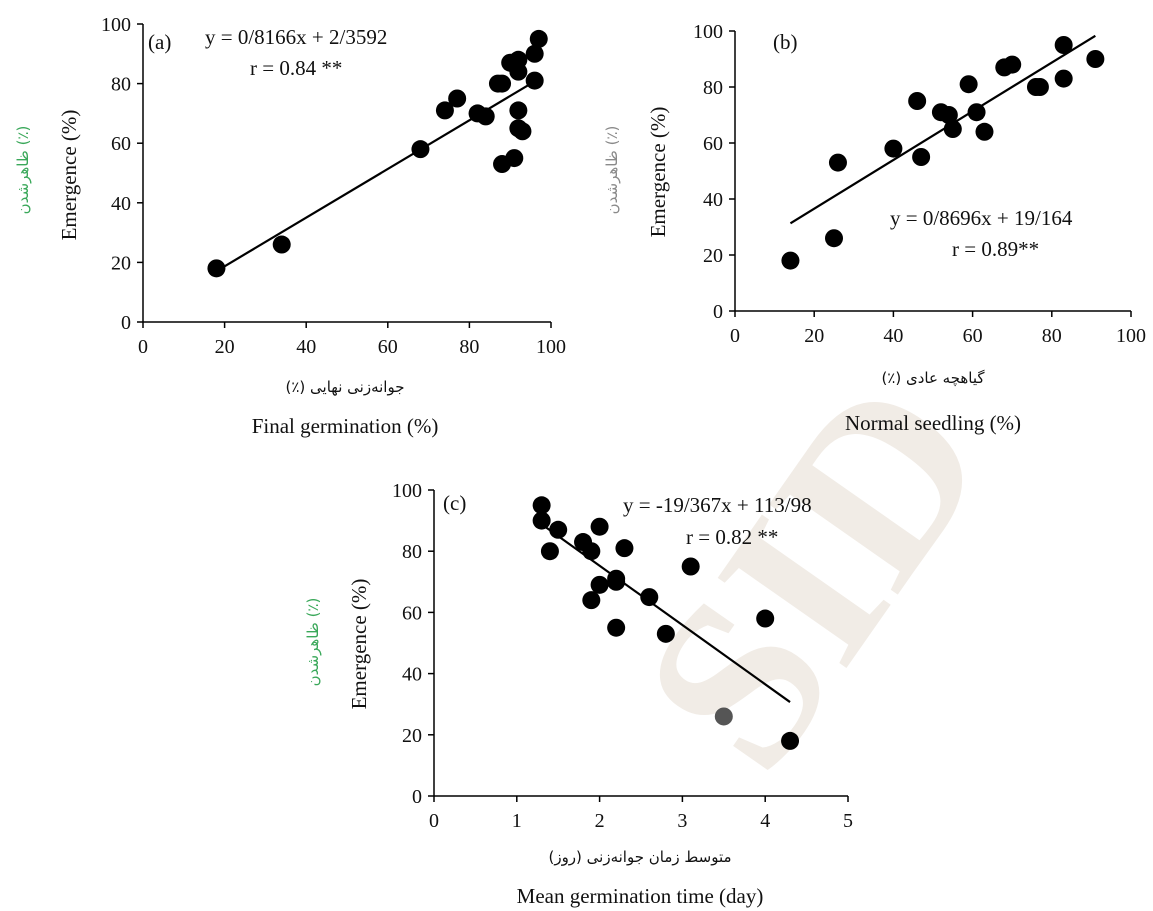  What do you see at coordinates (600, 821) in the screenshot?
I see `x-tick-label: 2` at bounding box center [600, 821].